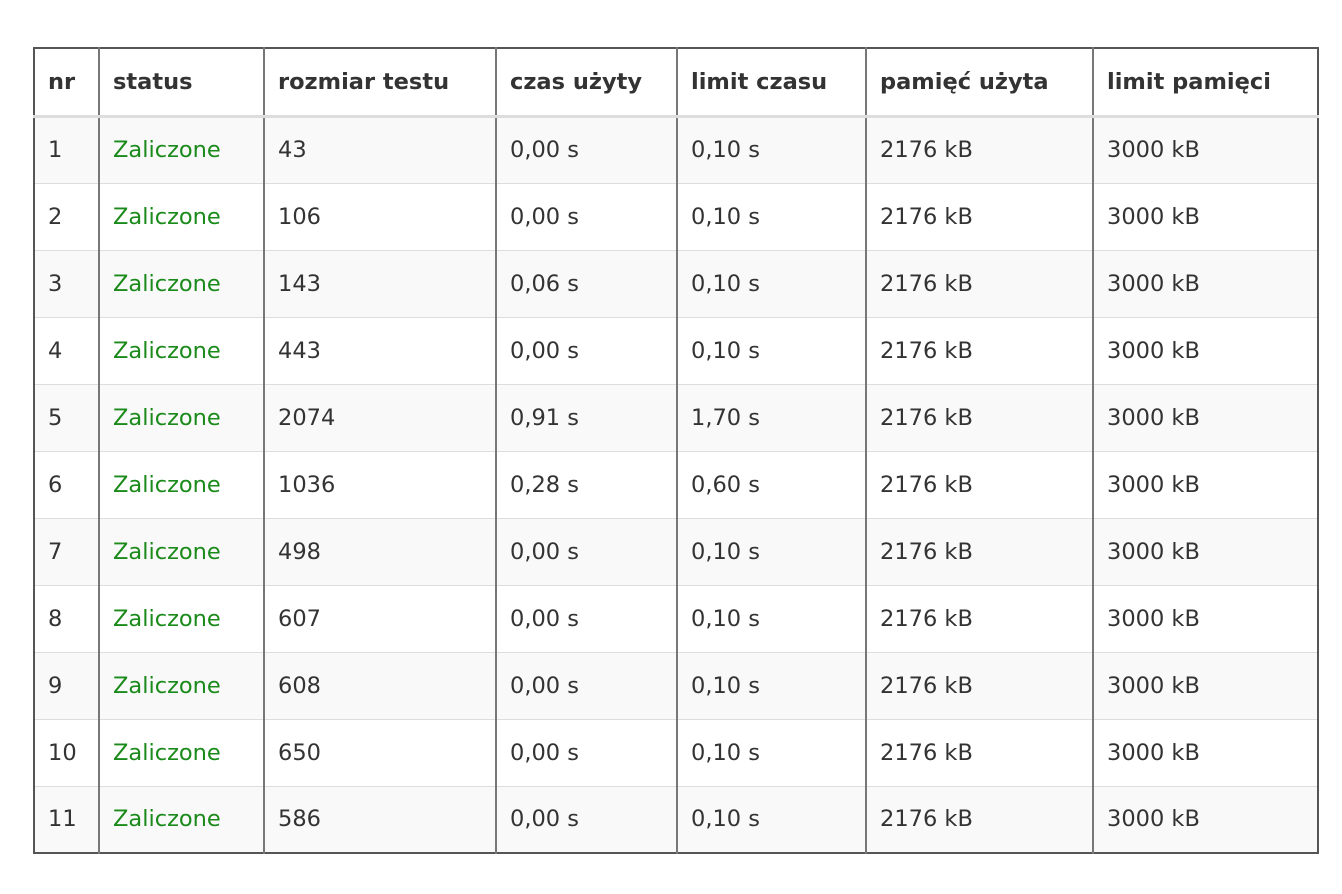 The height and width of the screenshot is (894, 1342). I want to click on cell-test-size: 650, so click(379, 752).